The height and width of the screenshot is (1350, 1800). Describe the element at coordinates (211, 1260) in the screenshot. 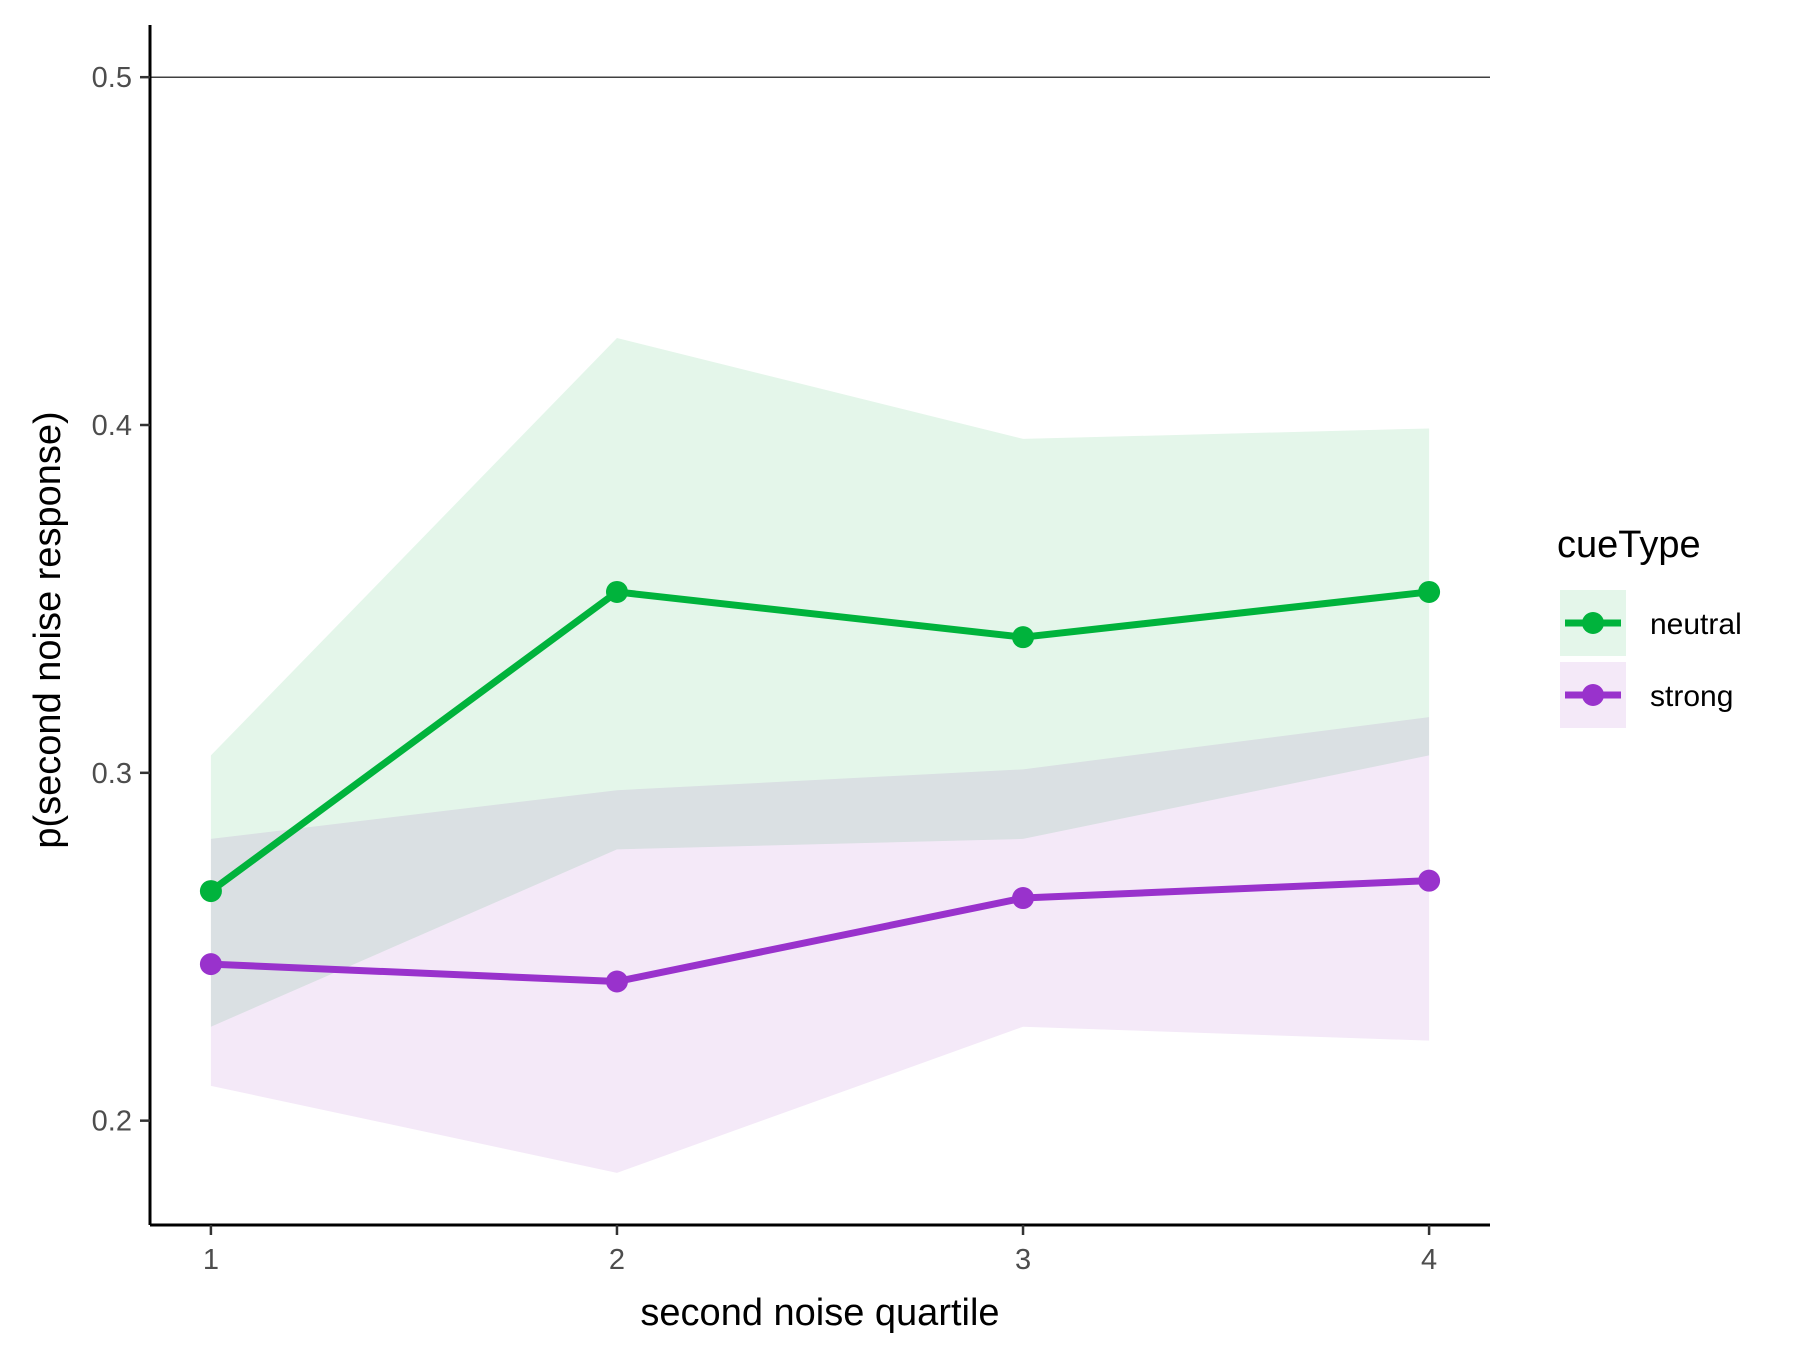

I see `x-tick-label: 1` at that location.